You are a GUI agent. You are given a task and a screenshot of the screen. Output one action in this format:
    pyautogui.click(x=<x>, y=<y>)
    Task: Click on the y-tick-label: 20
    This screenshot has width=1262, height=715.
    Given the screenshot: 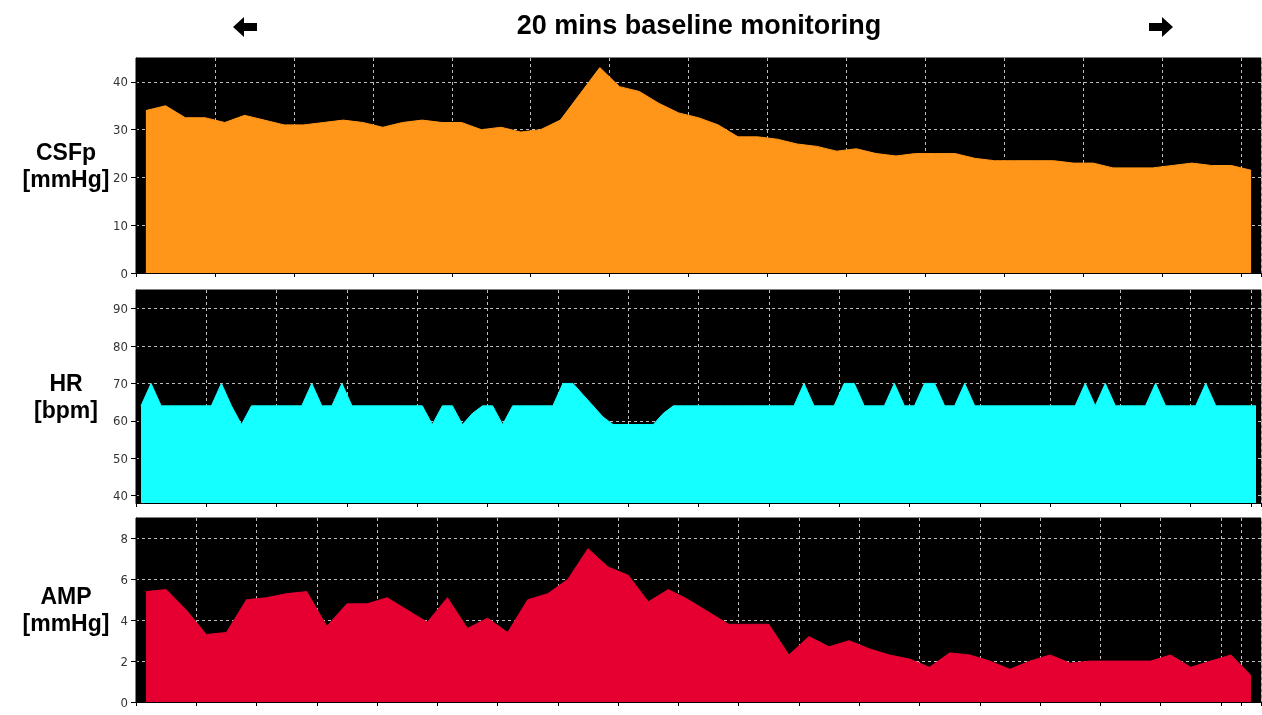 What is the action you would take?
    pyautogui.click(x=120, y=177)
    